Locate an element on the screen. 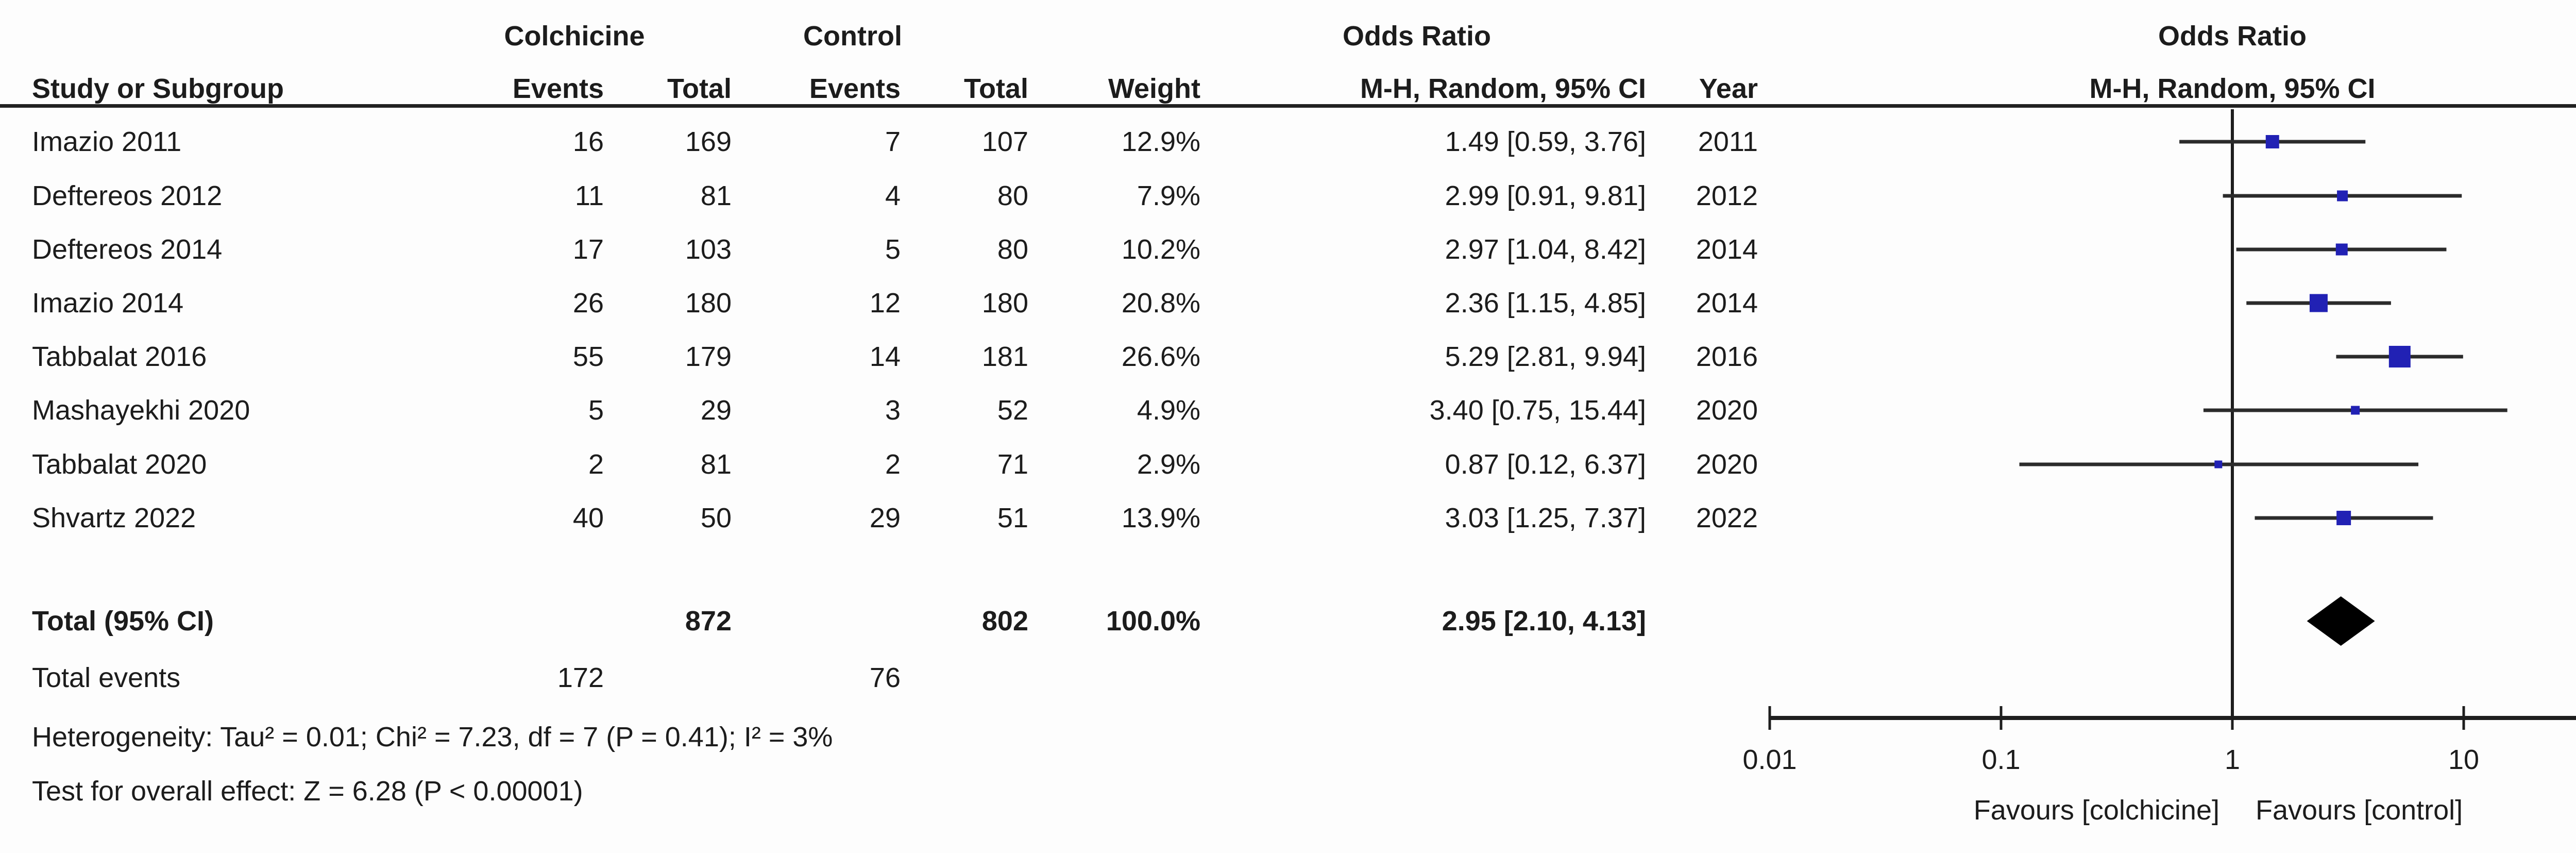 This screenshot has height=853, width=2576. events-control: 12 is located at coordinates (885, 303).